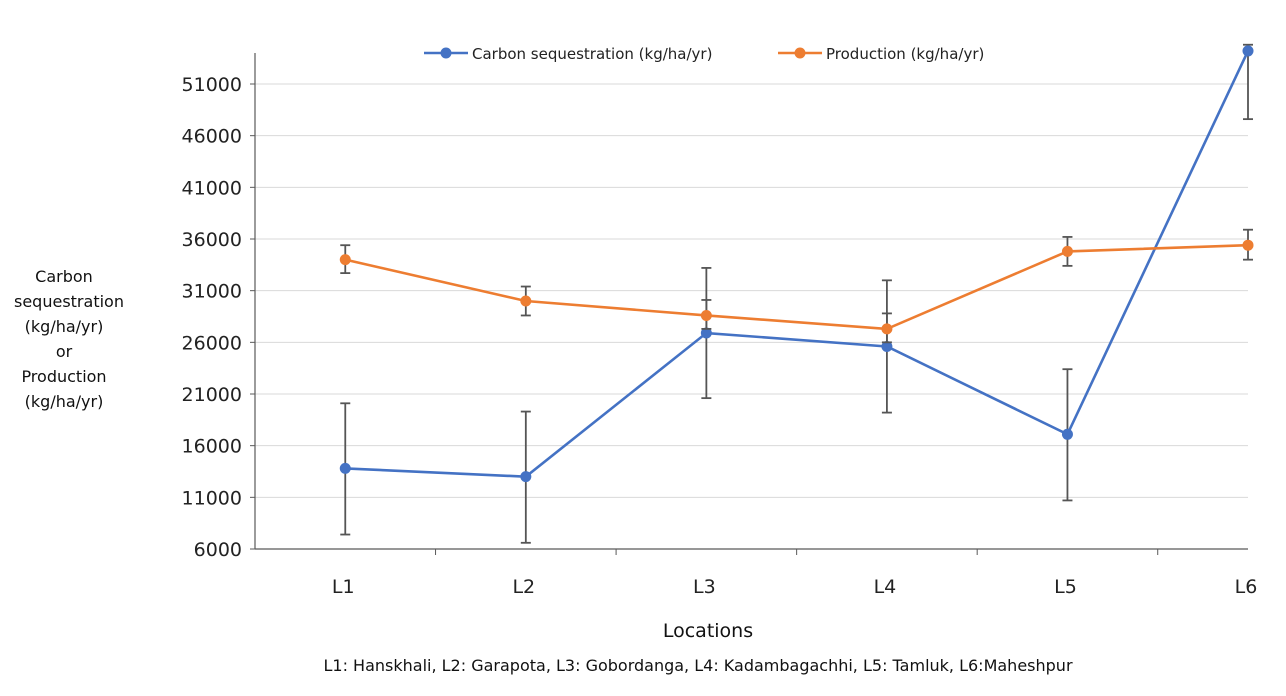  What do you see at coordinates (212, 240) in the screenshot?
I see `y-tick-label: 36000` at bounding box center [212, 240].